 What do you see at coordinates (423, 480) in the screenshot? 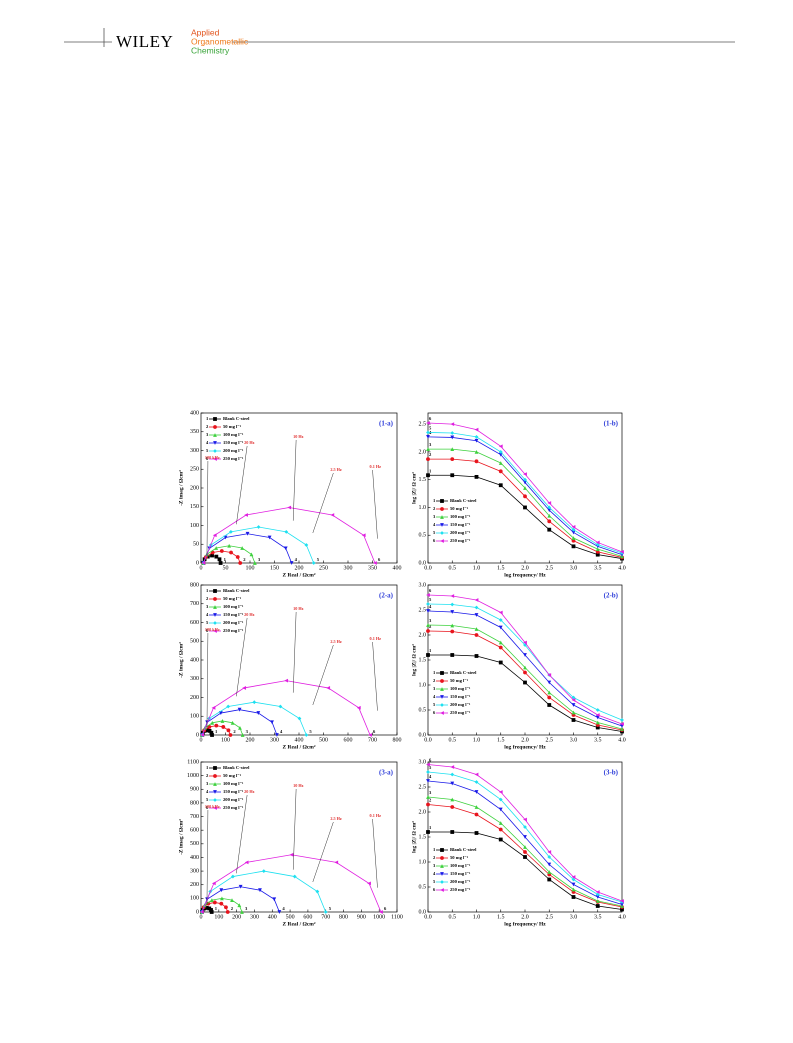
I see `y-tick-label: 1.5` at bounding box center [423, 480].